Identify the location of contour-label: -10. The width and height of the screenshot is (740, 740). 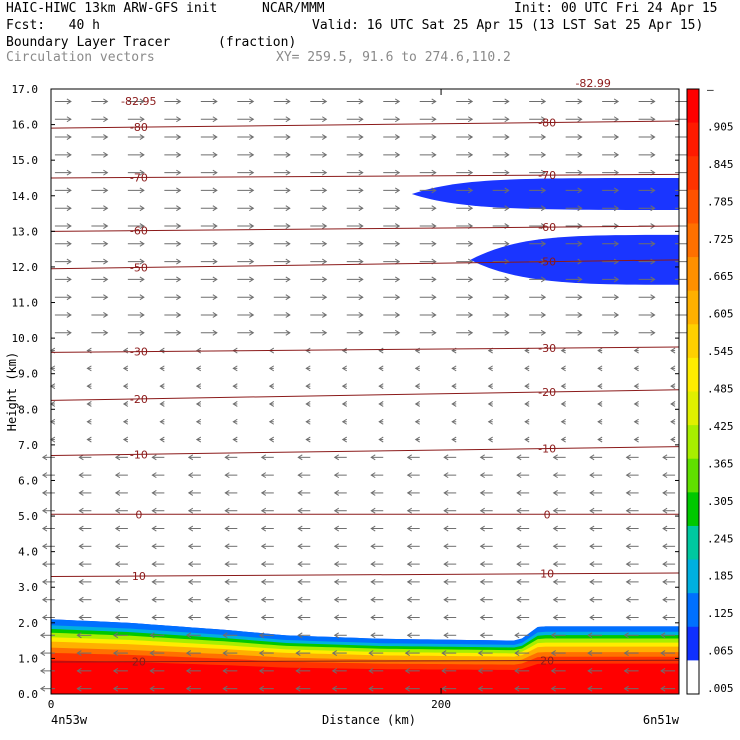
(547, 449).